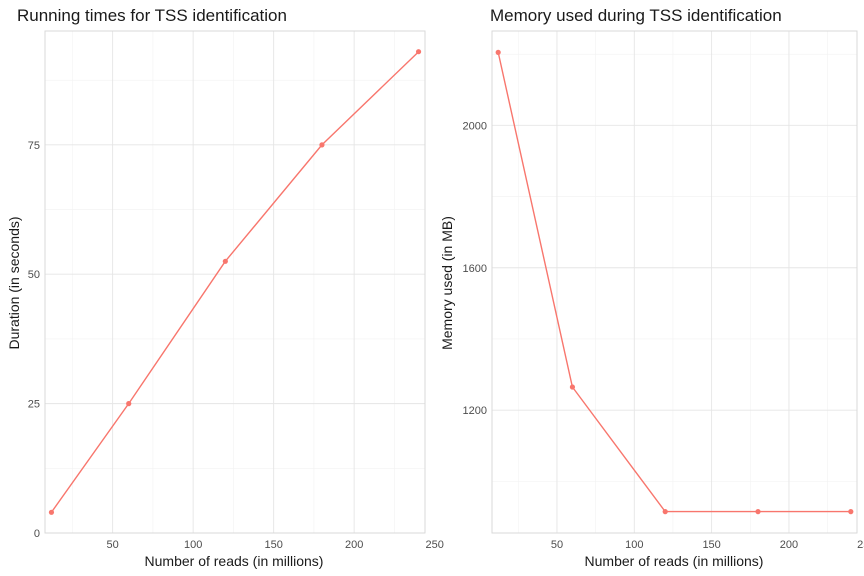 The width and height of the screenshot is (864, 576). What do you see at coordinates (475, 411) in the screenshot?
I see `y-tick-label: 1200` at bounding box center [475, 411].